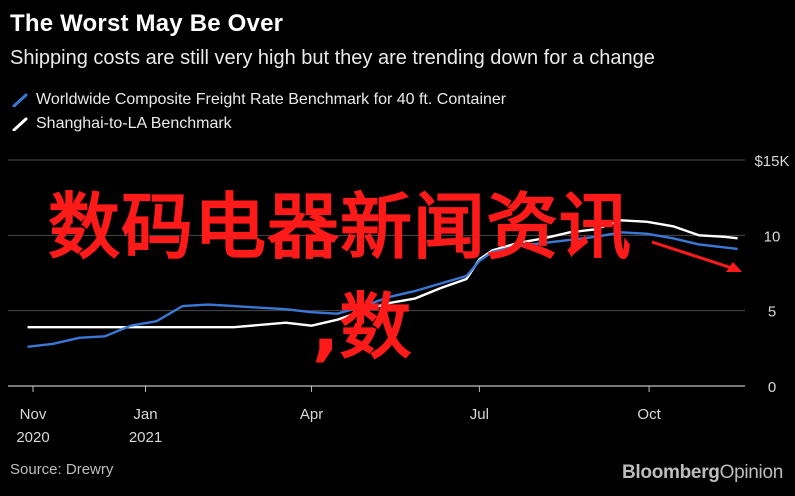 The height and width of the screenshot is (496, 795). I want to click on overlay-arrow-head, so click(734, 267).